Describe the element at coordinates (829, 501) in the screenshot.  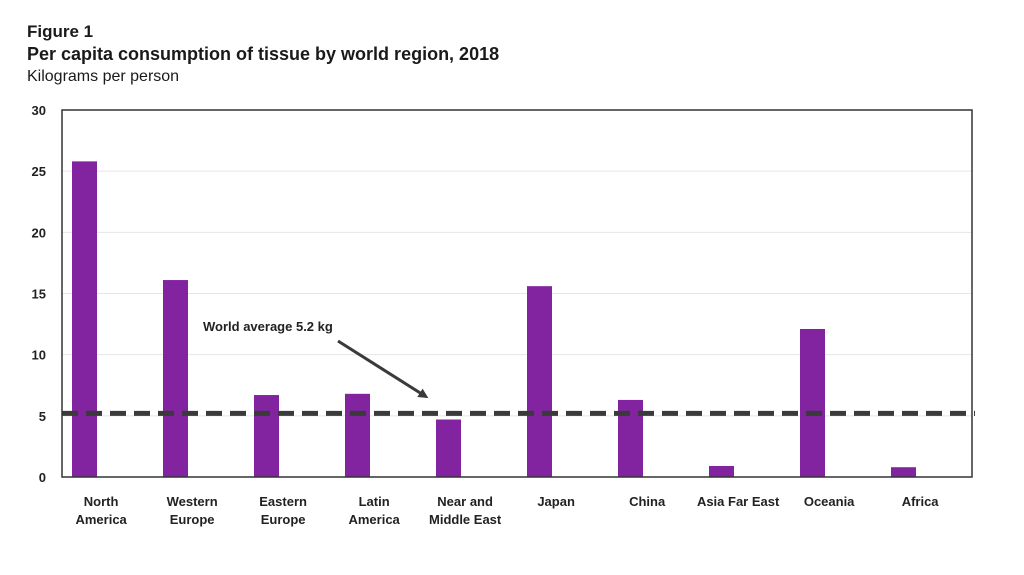
I see `x-tick-label: Oceania` at that location.